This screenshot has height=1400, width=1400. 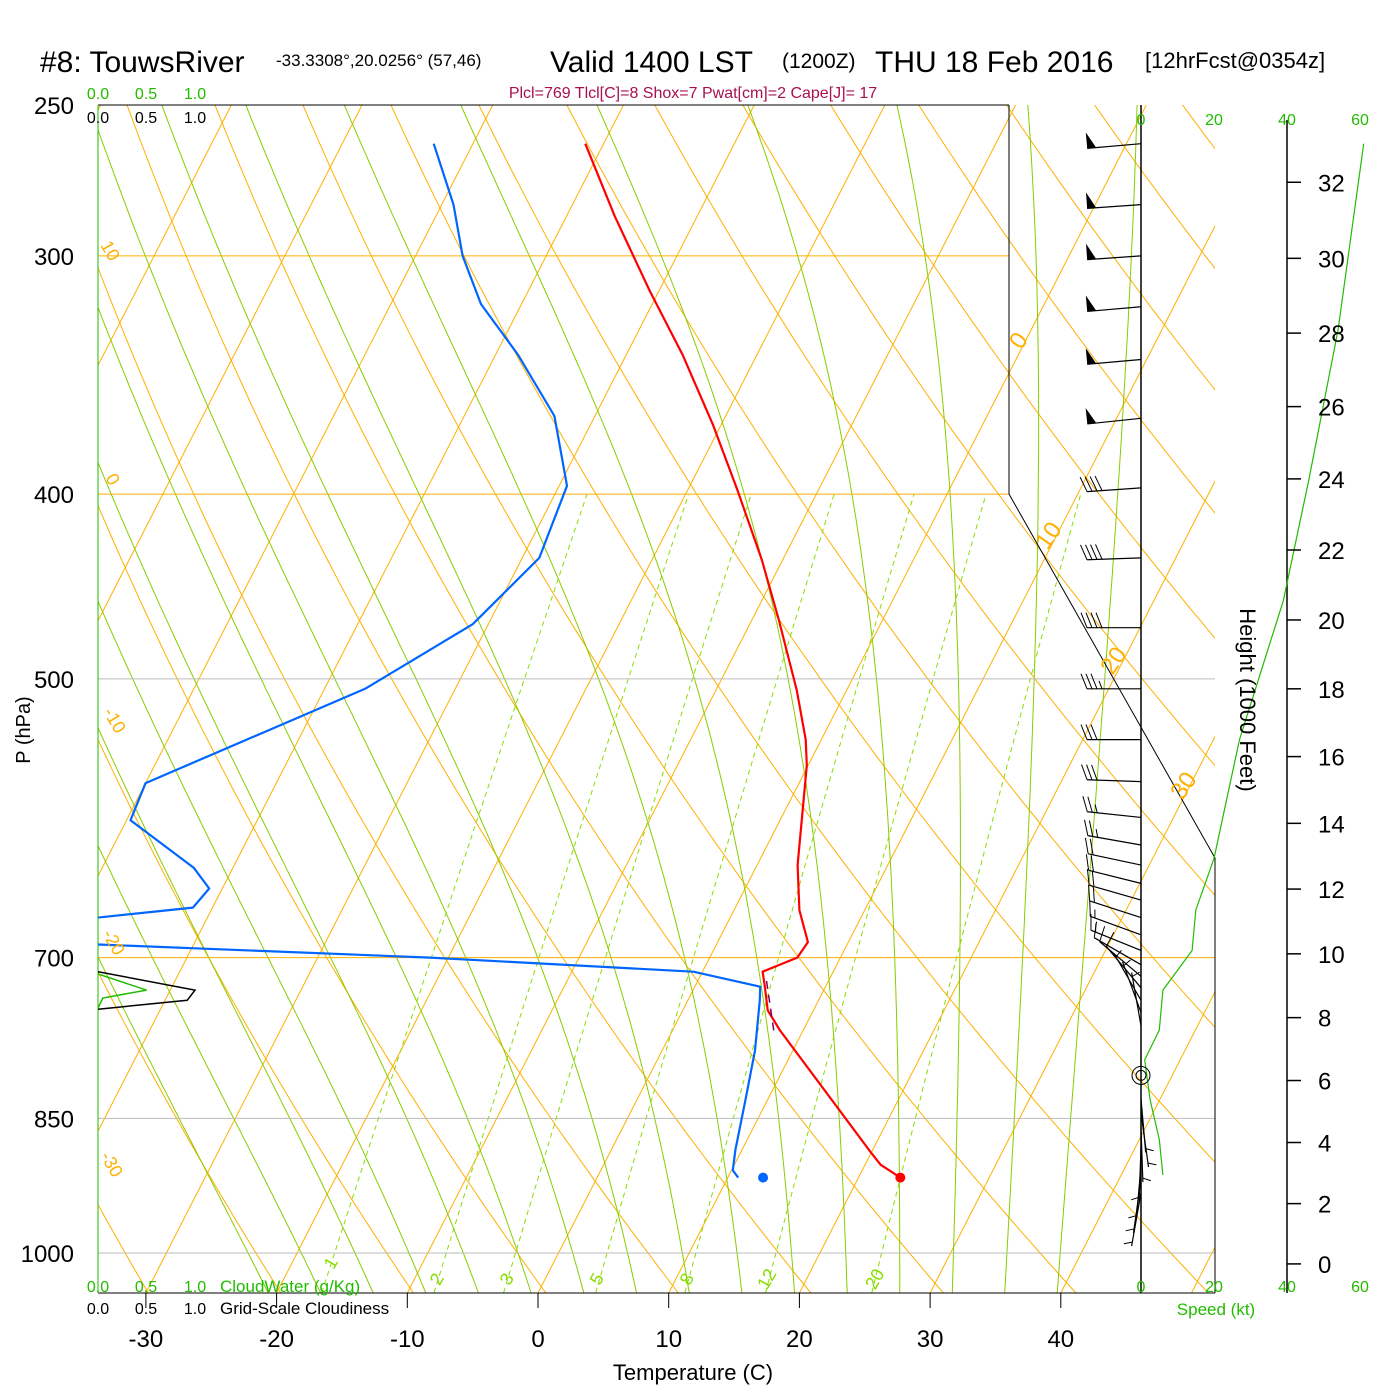 I want to click on height-tick-label: 26, so click(x=1331, y=408).